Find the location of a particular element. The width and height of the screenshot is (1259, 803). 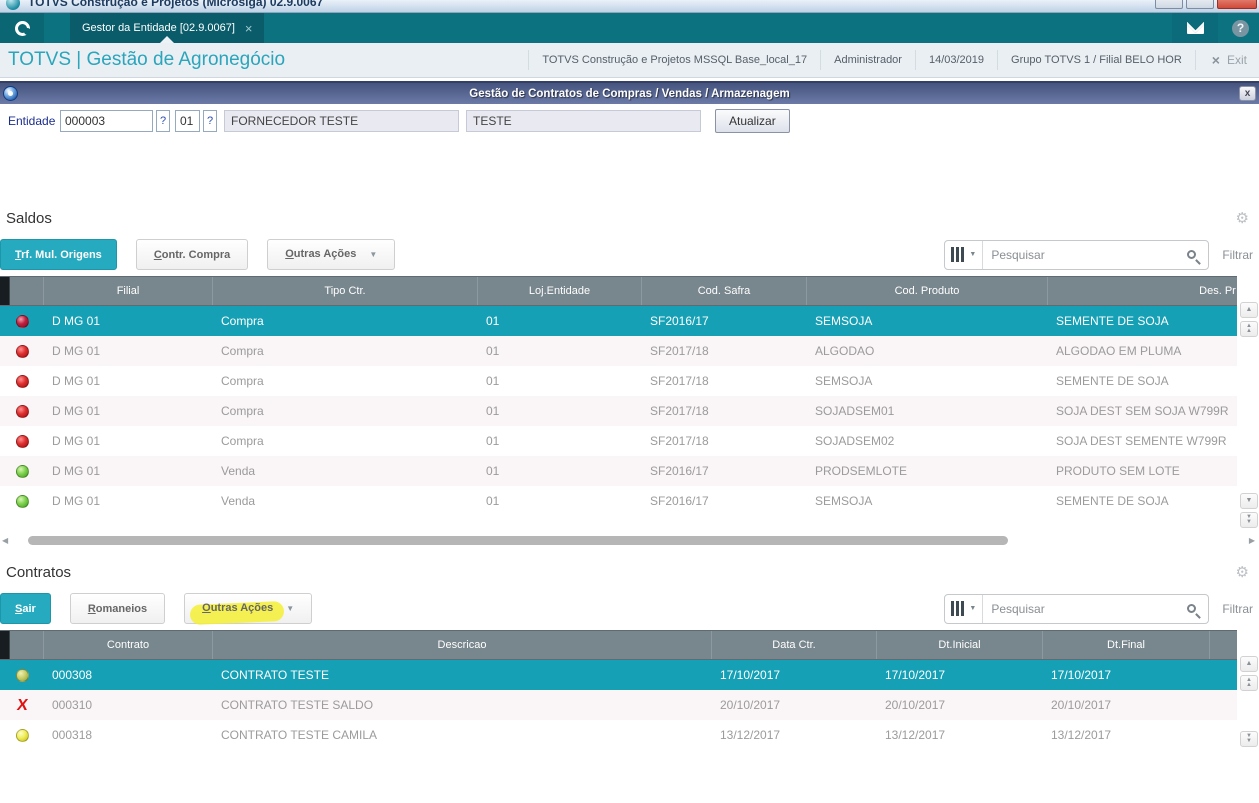

cell: SEMENTE DE SOJA is located at coordinates (1112, 501).